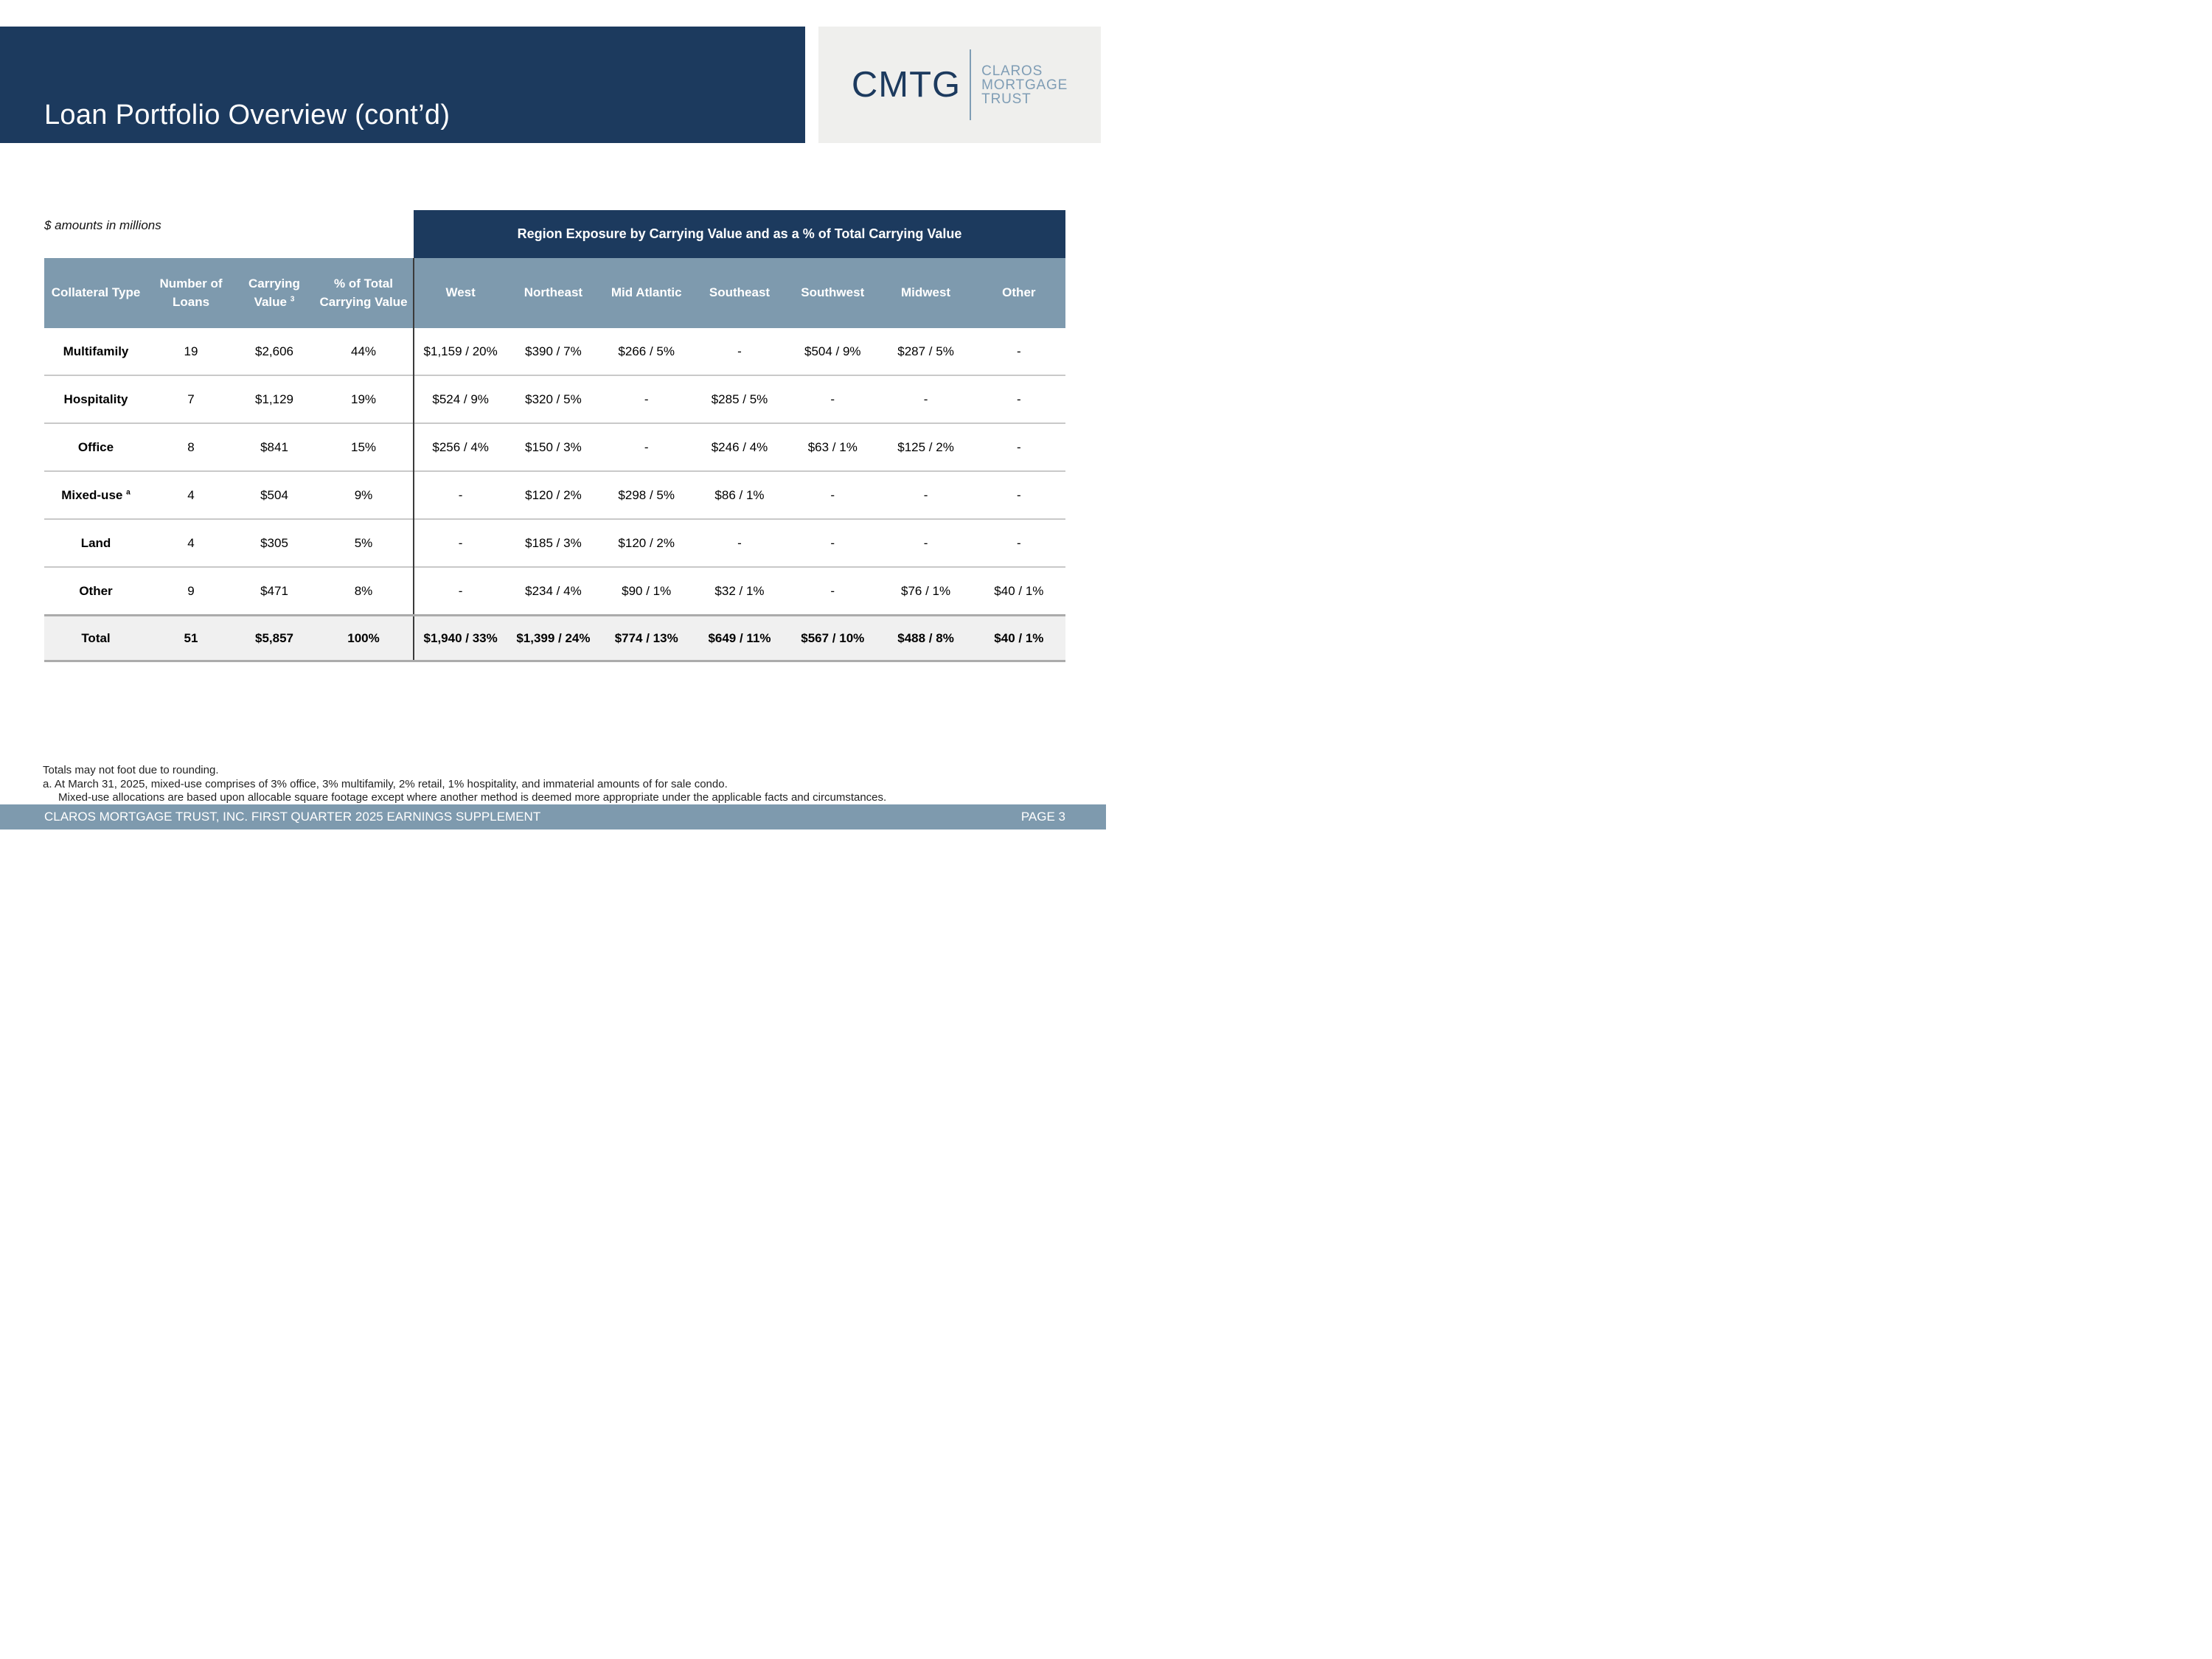 Image resolution: width=2212 pixels, height=1659 pixels. I want to click on value-cell: 100%, so click(363, 637).